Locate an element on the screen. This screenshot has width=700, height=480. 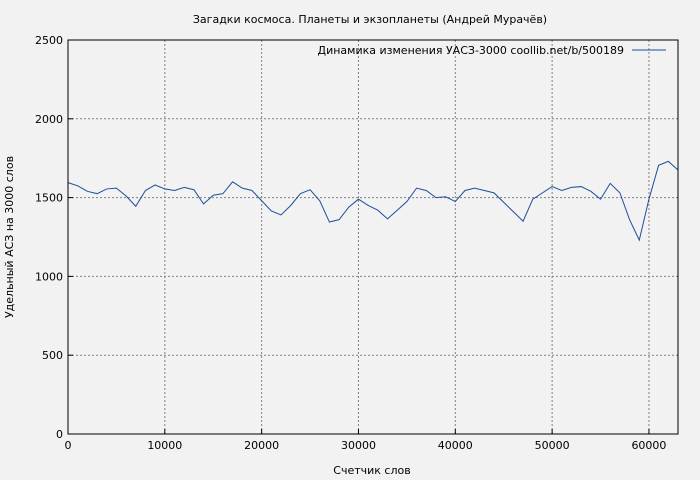
y-tick-label: 2500 is located at coordinates (49, 40).